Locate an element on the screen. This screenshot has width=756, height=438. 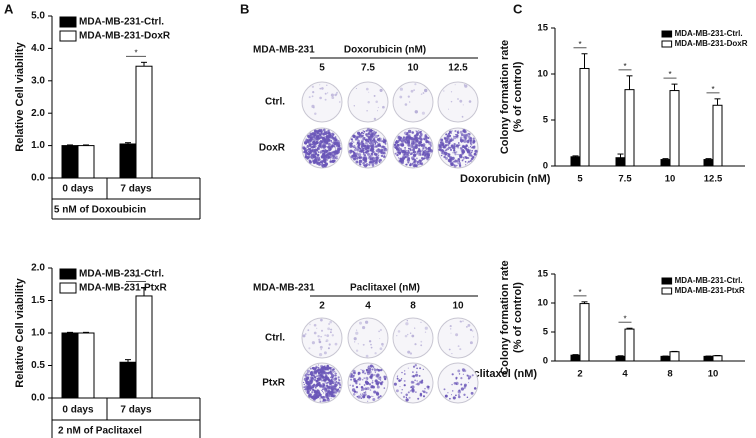
colonies is located at coordinates (368, 148).